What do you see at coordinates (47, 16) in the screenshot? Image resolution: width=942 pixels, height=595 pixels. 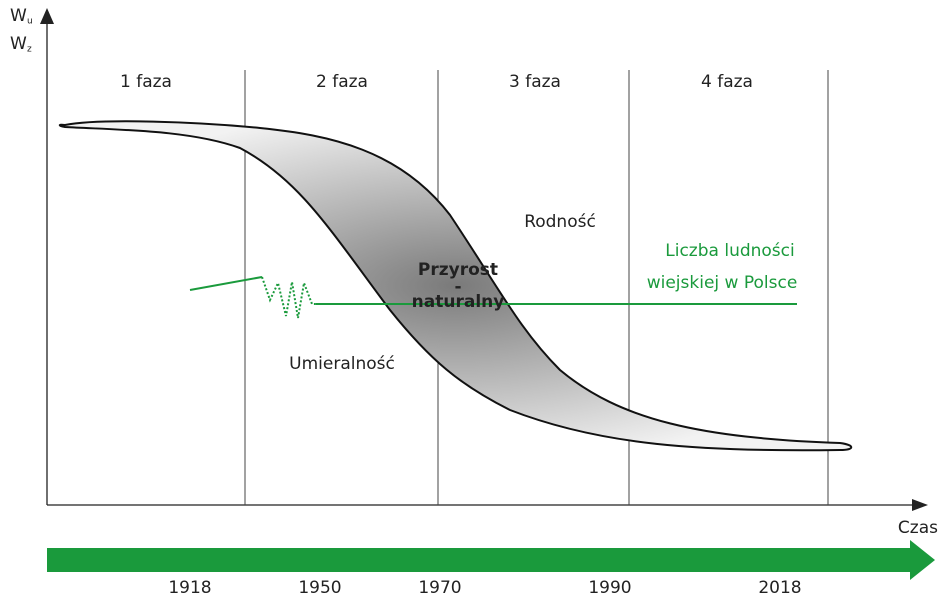 I see `y-arrow` at bounding box center [47, 16].